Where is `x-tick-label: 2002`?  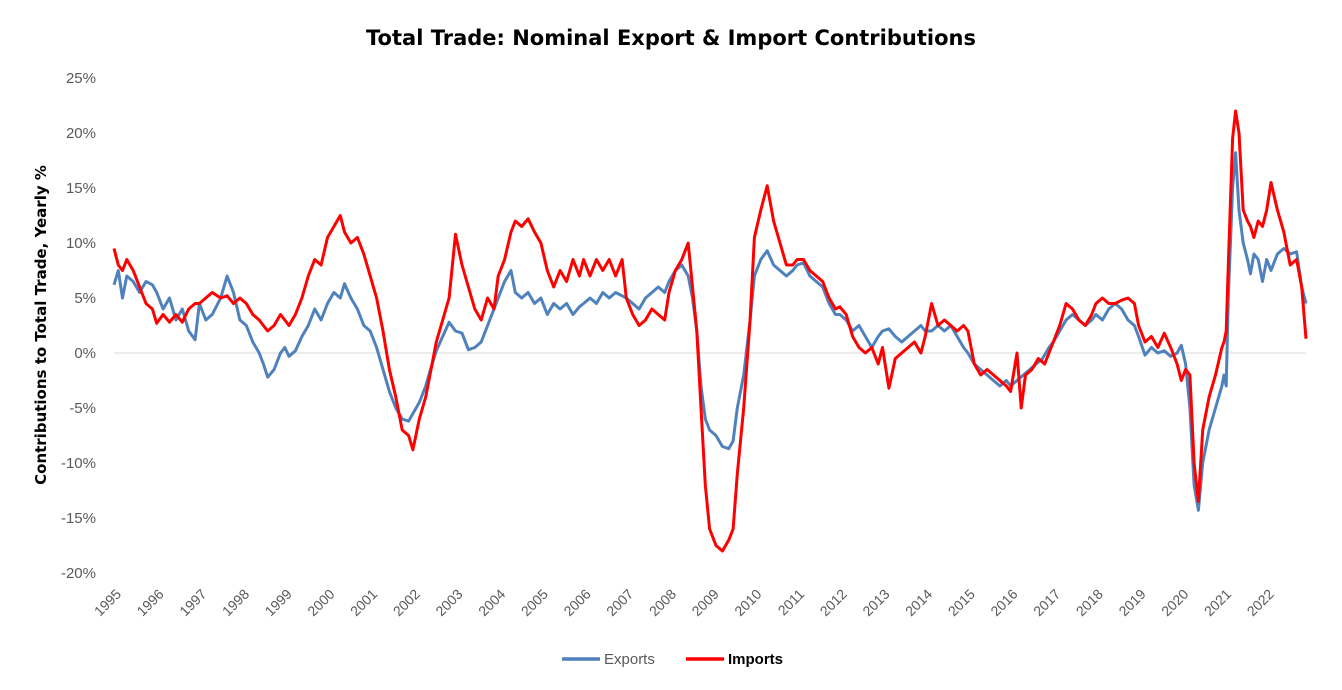 x-tick-label: 2002 is located at coordinates (406, 602).